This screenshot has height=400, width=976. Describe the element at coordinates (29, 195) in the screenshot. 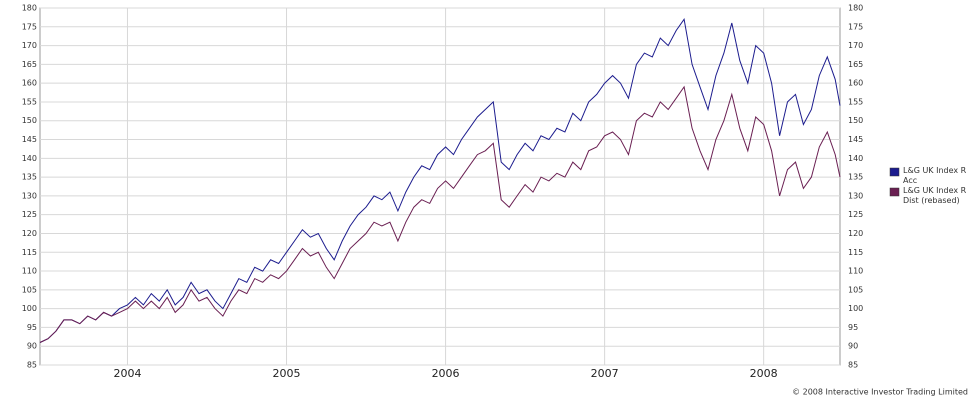

I see `y-tick-label: 130` at that location.